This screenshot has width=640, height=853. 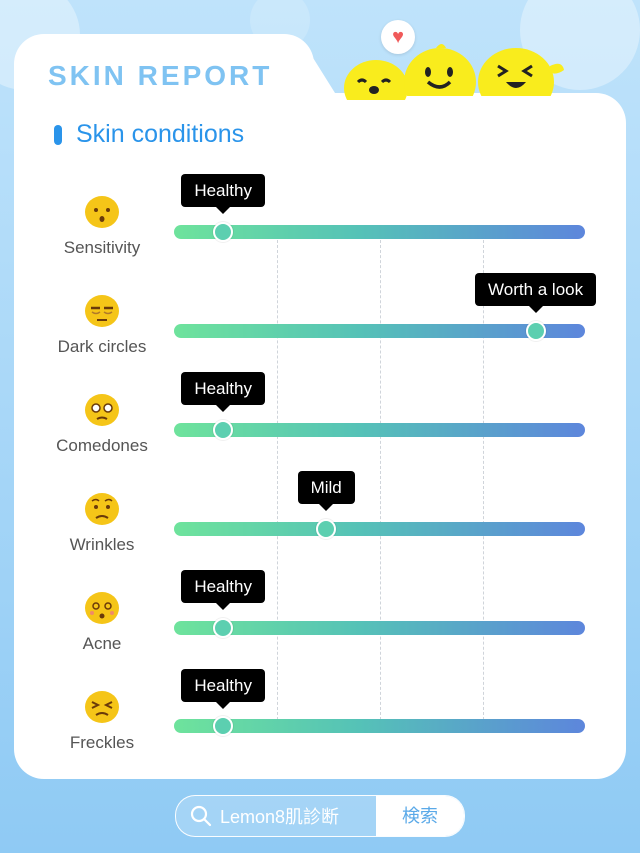 What do you see at coordinates (102, 311) in the screenshot?
I see `tired-face-icon` at bounding box center [102, 311].